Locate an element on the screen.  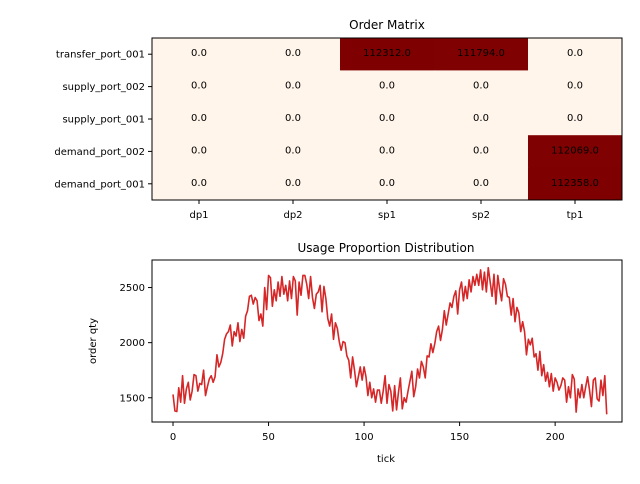
x-axis-label: tick is located at coordinates (386, 459).